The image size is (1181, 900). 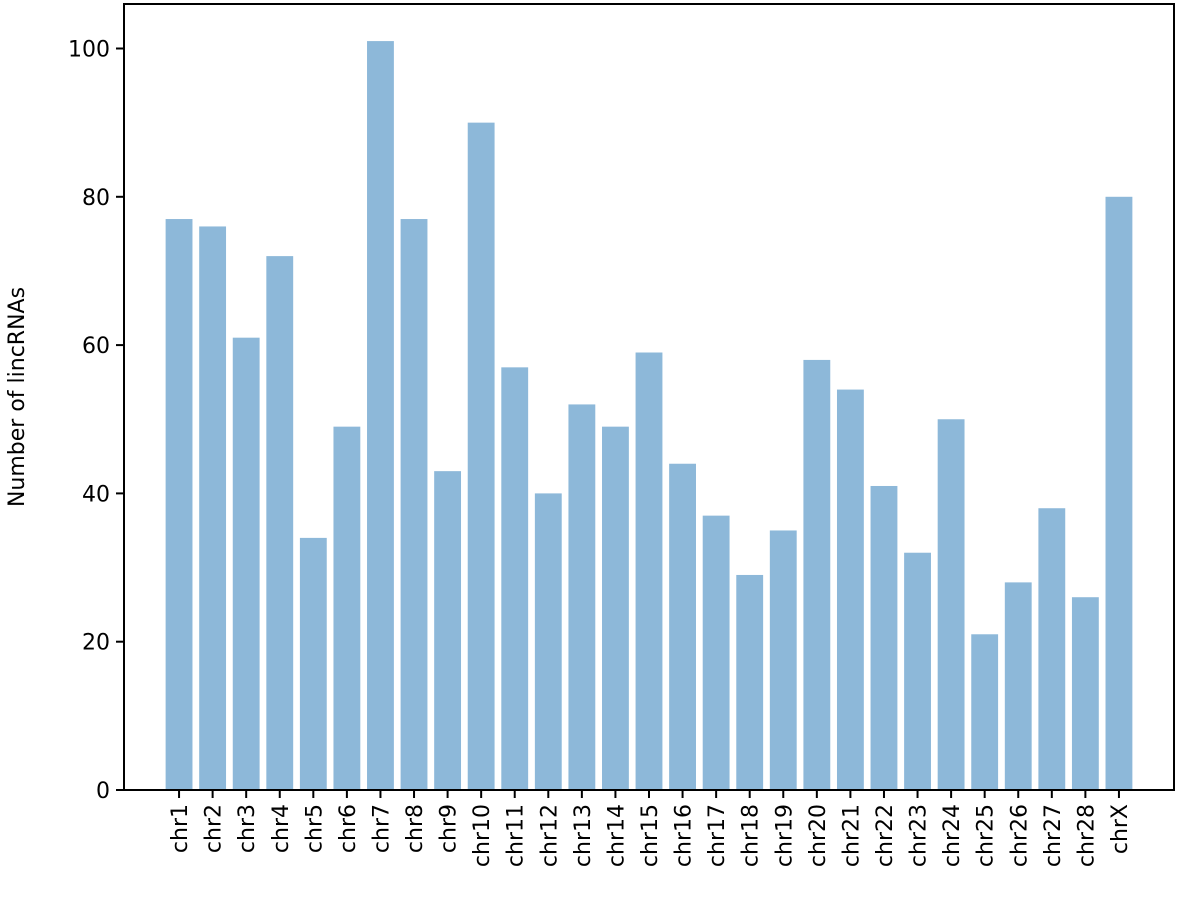 What do you see at coordinates (1052, 649) in the screenshot?
I see `bar-chr27` at bounding box center [1052, 649].